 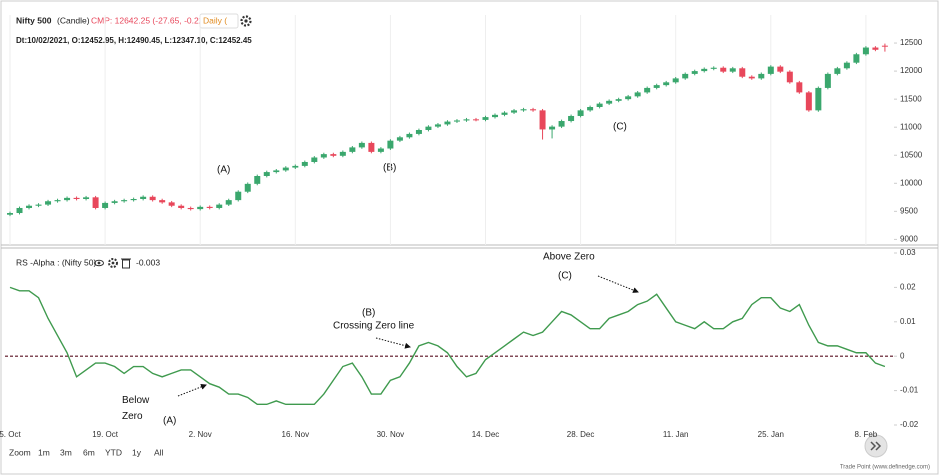 What do you see at coordinates (866, 434) in the screenshot?
I see `x-tick-label: 8. Feb` at bounding box center [866, 434].